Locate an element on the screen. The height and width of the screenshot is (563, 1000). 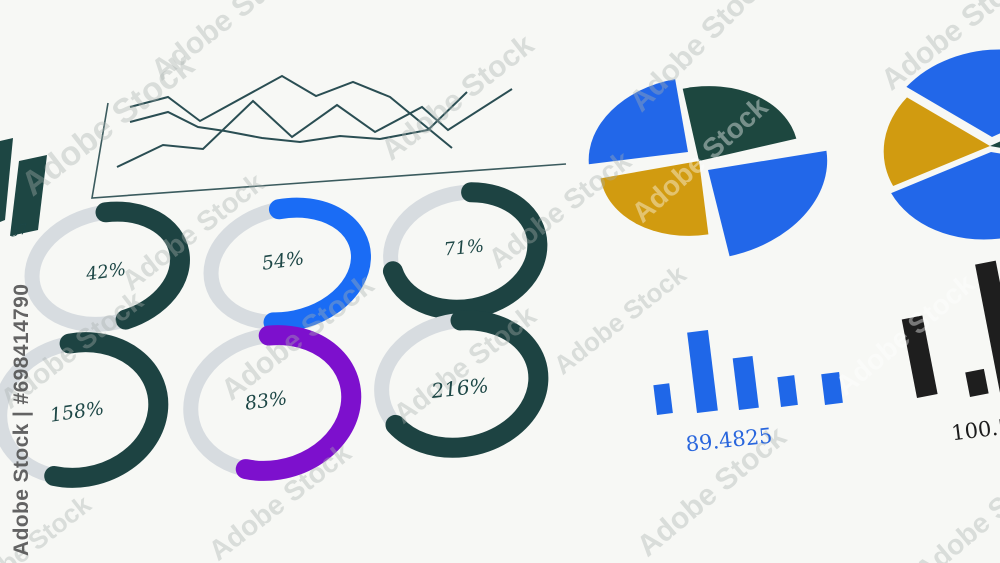
line-chart-axis is located at coordinates (329, 150).